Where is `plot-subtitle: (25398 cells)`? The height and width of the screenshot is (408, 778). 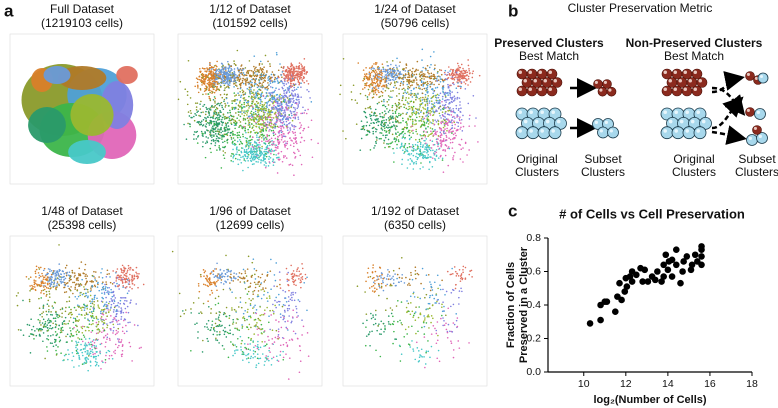 plot-subtitle: (25398 cells) is located at coordinates (82, 225).